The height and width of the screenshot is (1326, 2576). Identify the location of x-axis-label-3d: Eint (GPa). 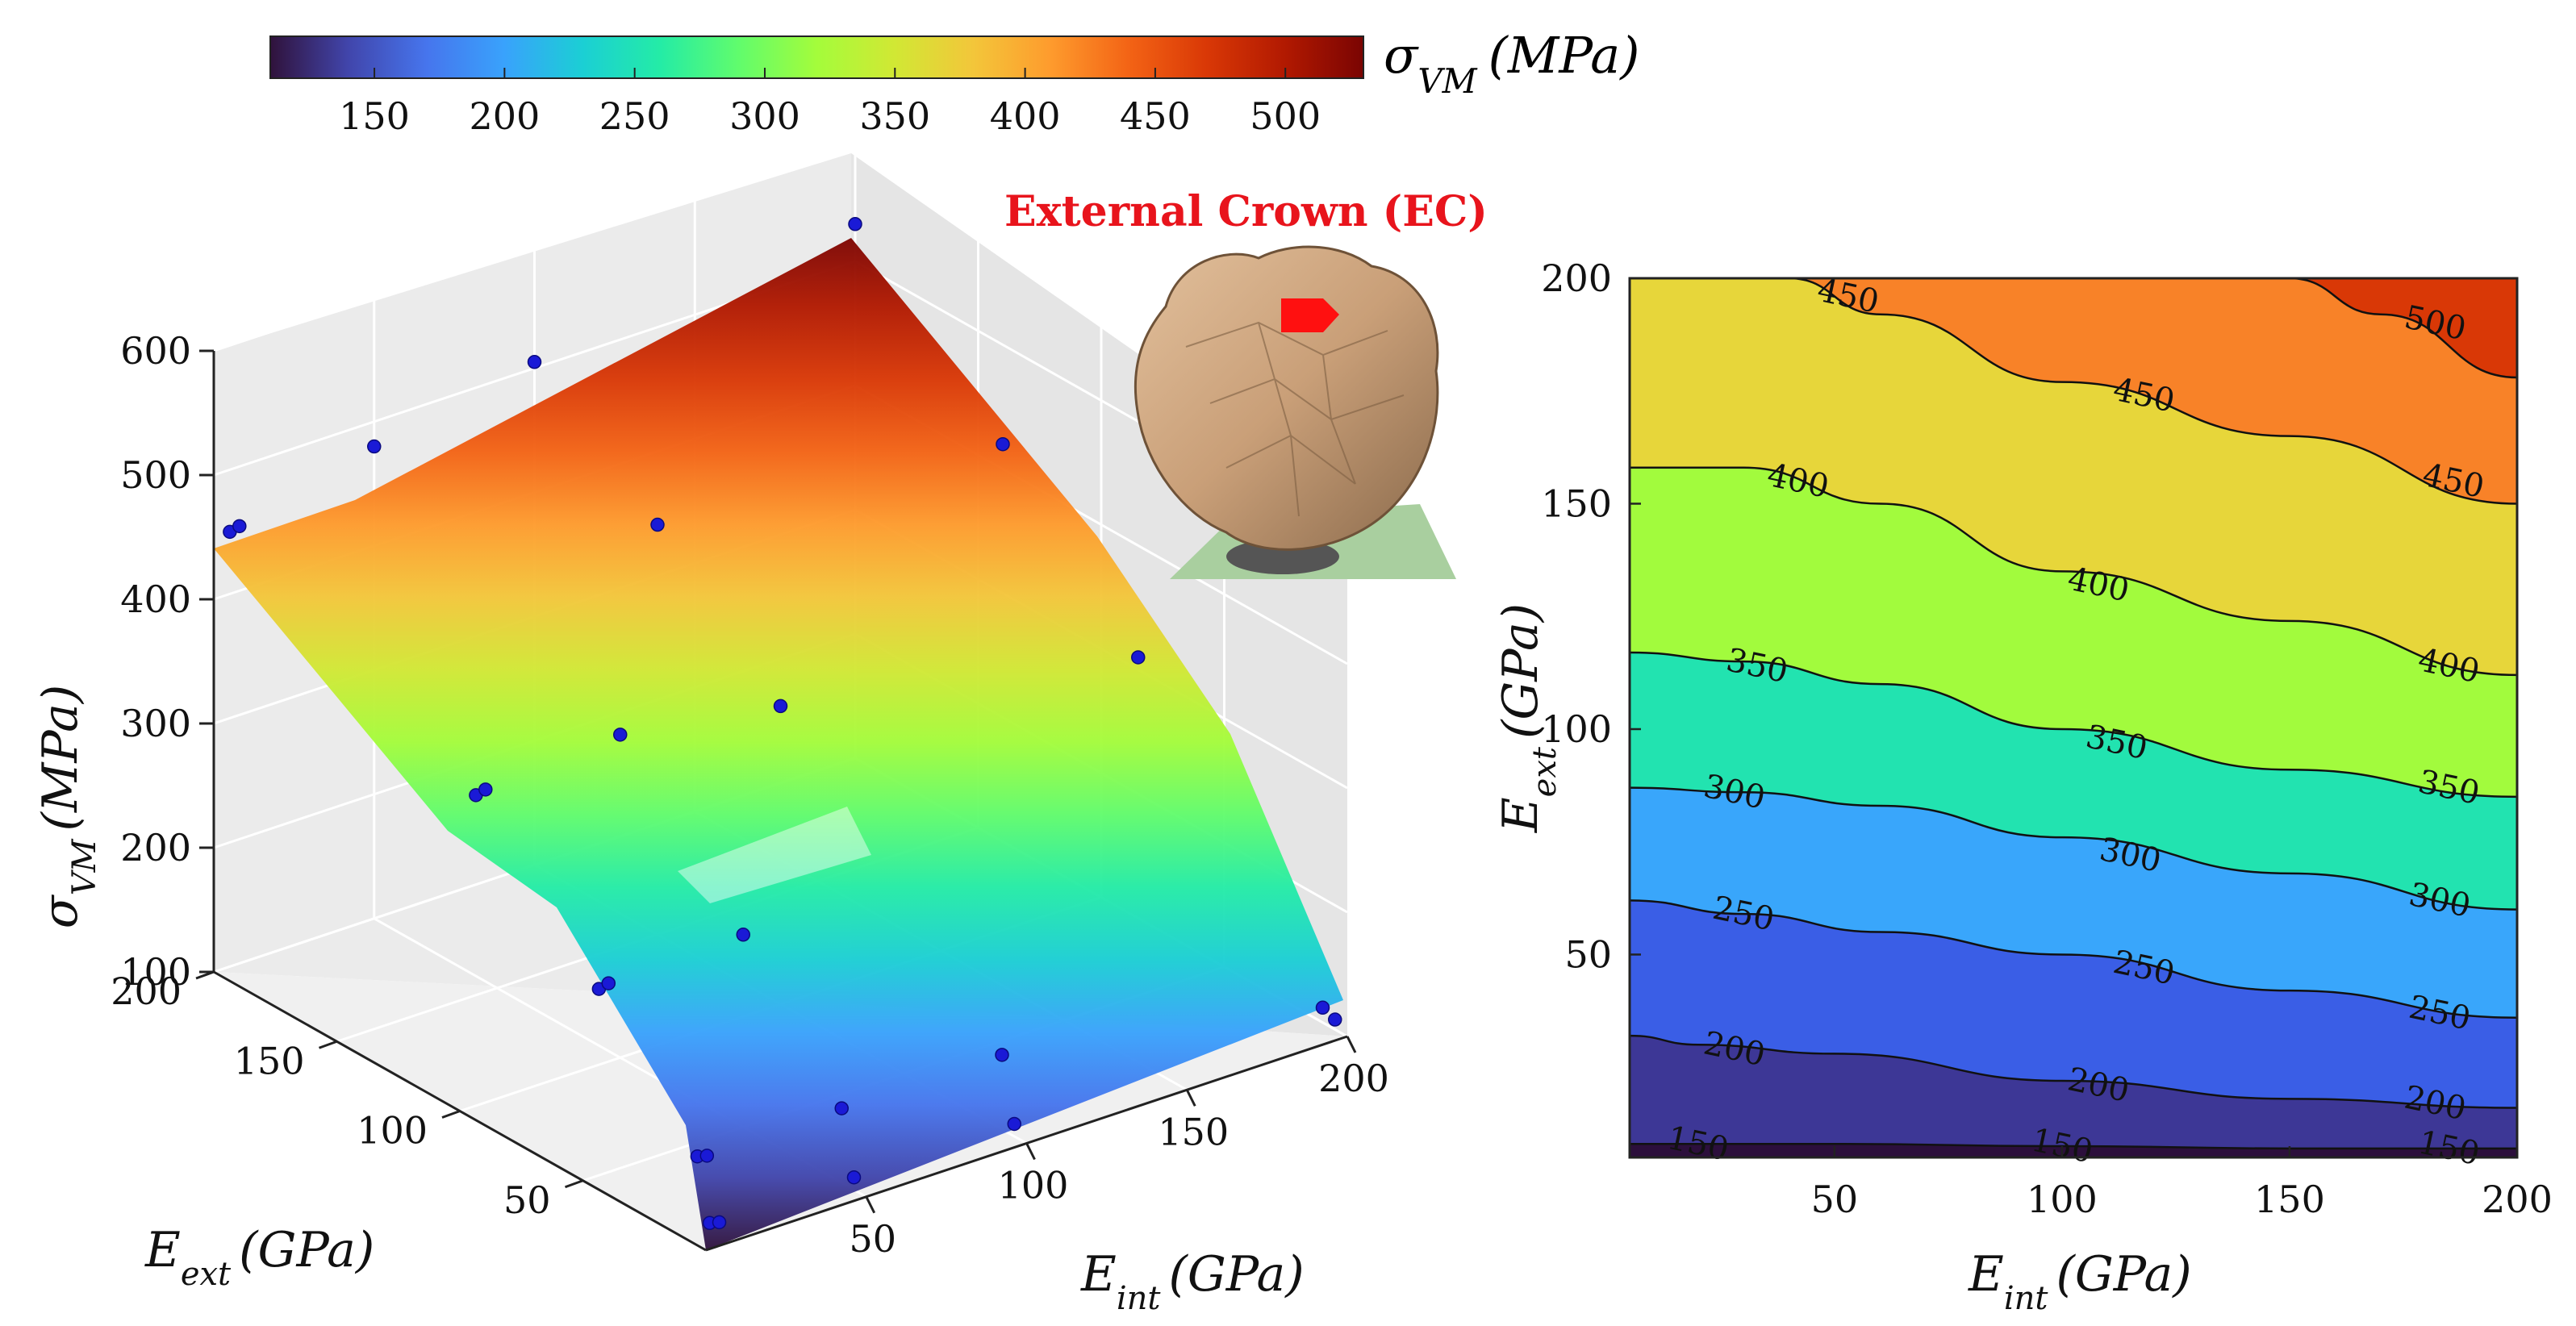
(1192, 1281).